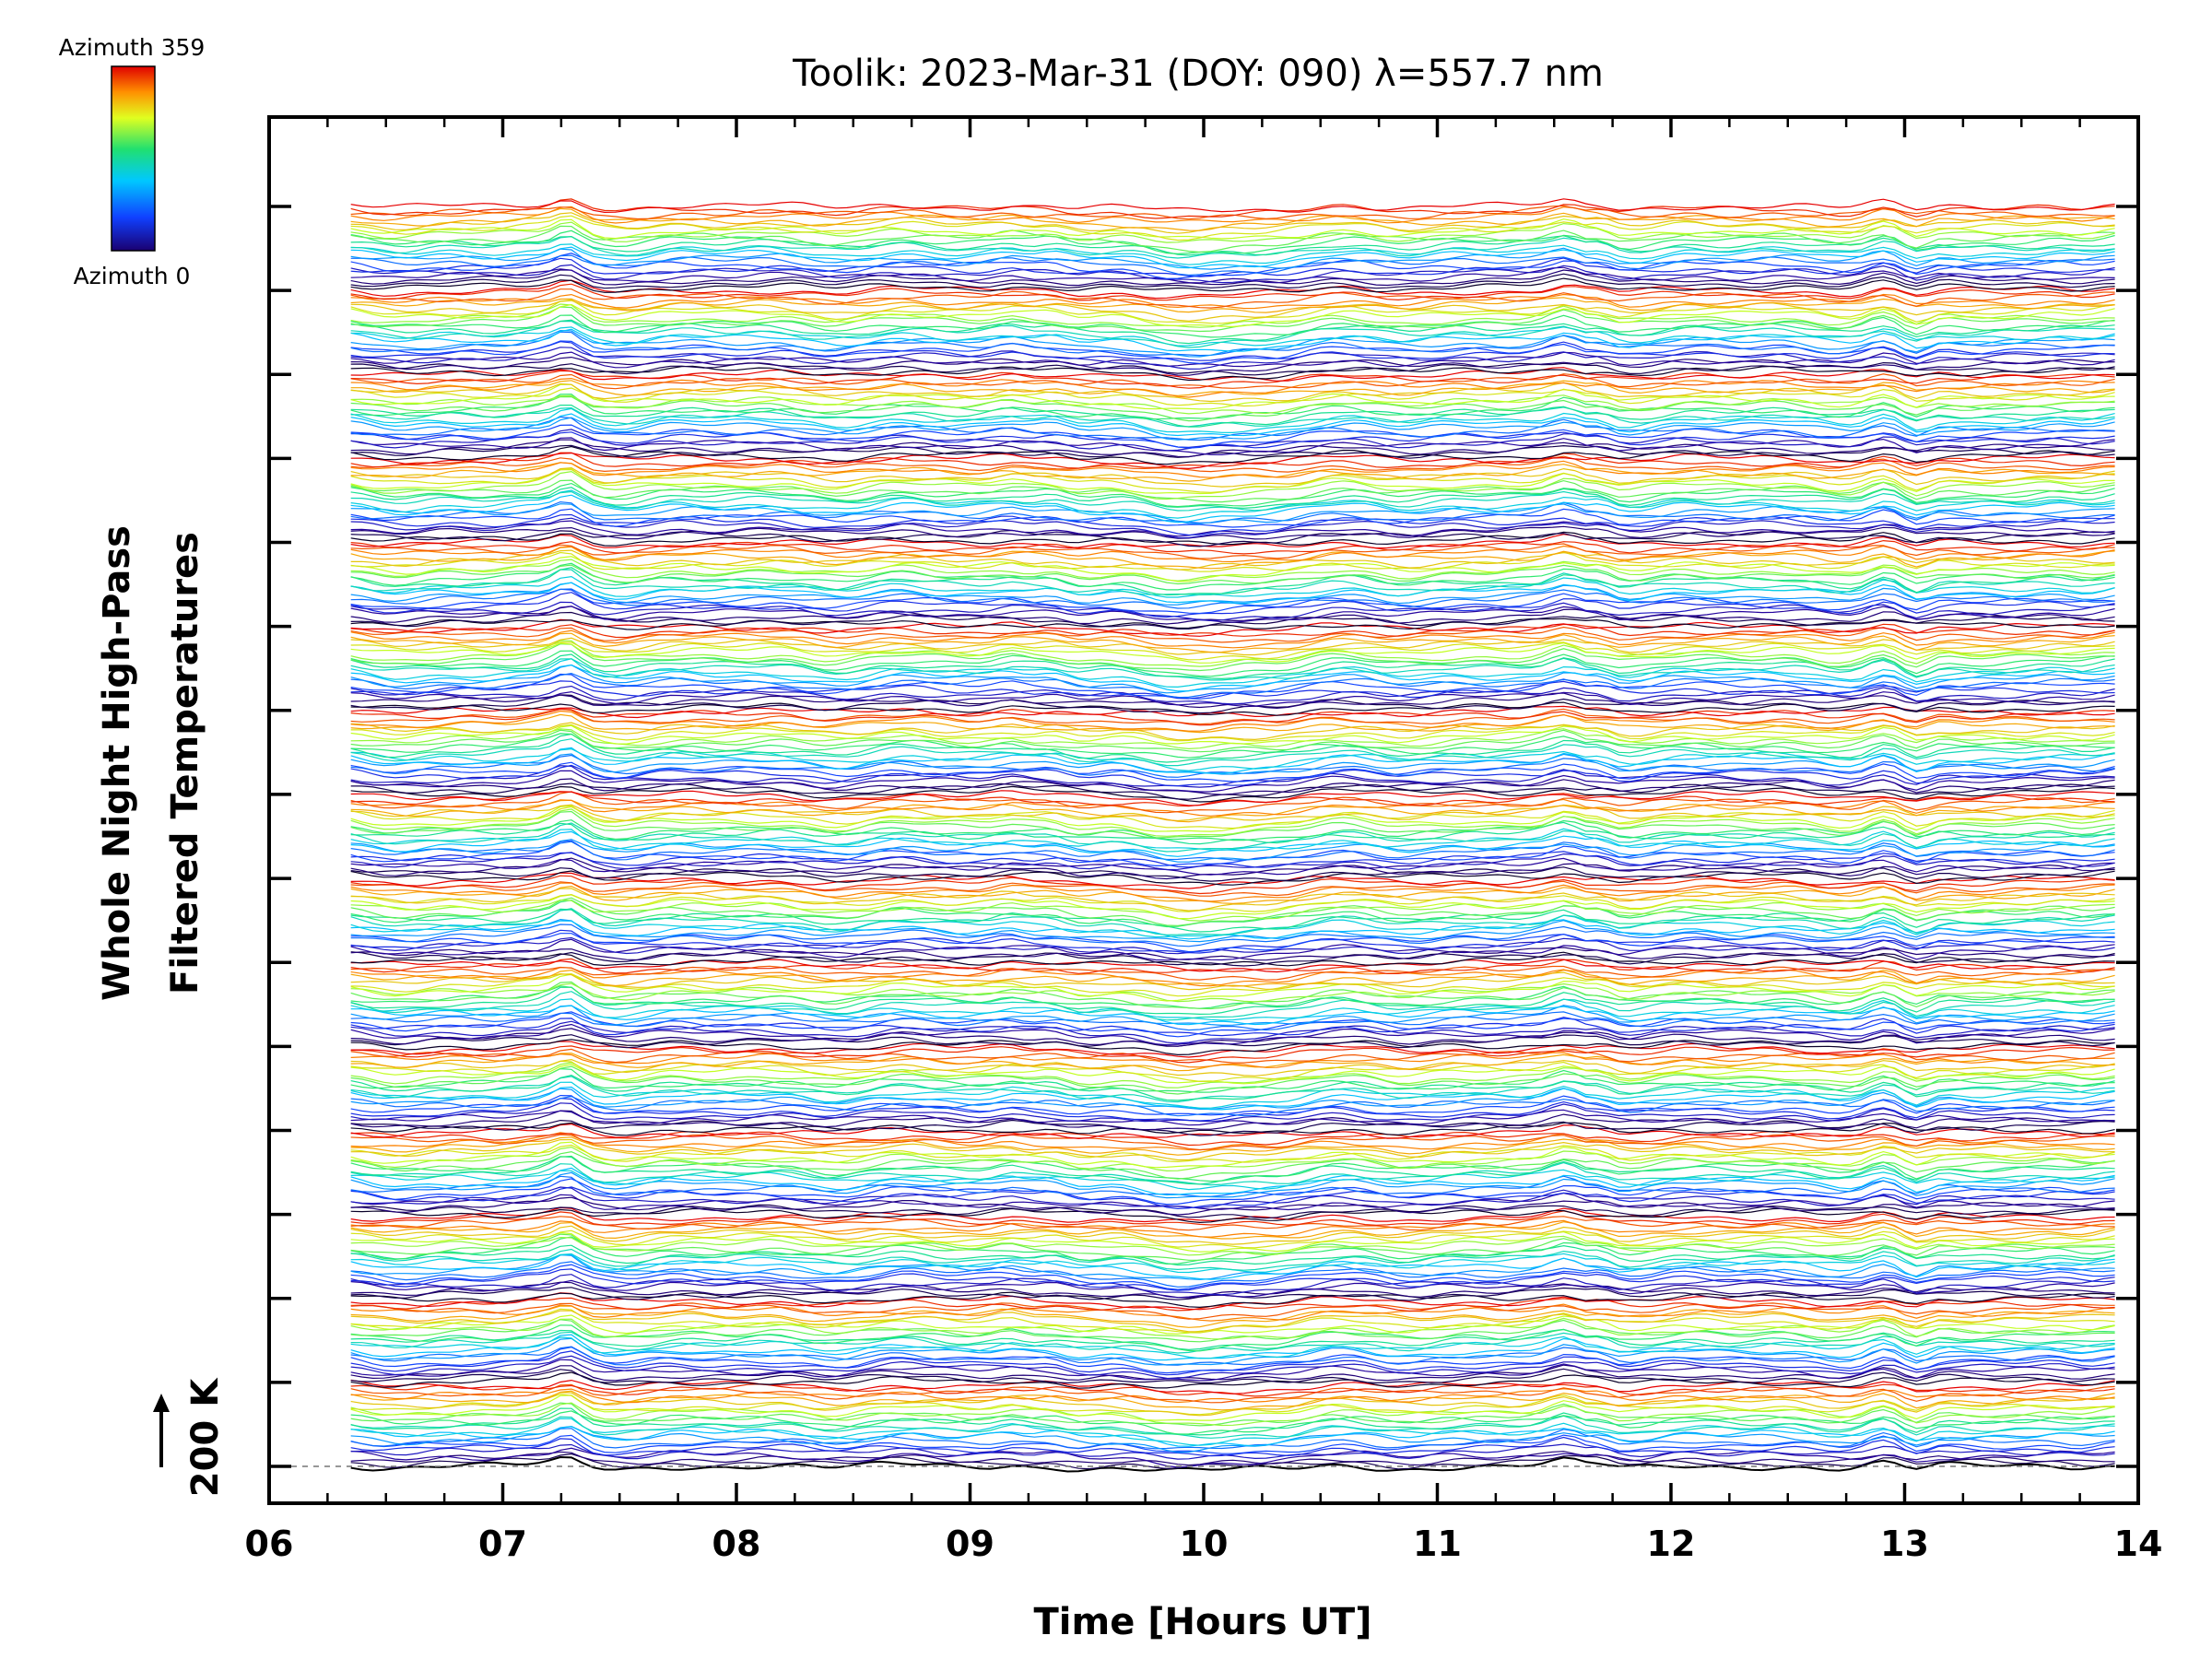  Describe the element at coordinates (117, 763) in the screenshot. I see `y-axis-label-line1: Whole Night High-Pass` at that location.